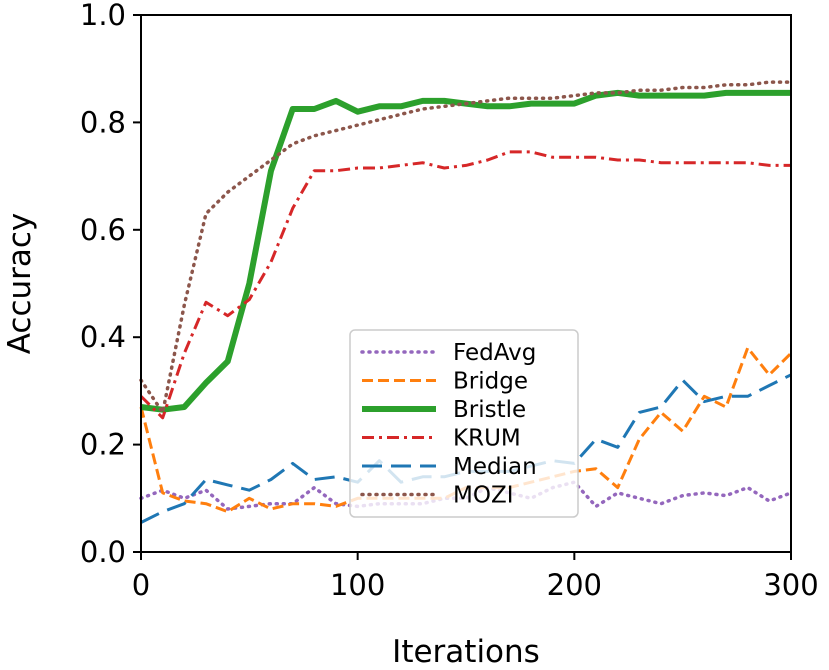 This screenshot has width=829, height=670. I want to click on x-tick-label: 100, so click(357, 585).